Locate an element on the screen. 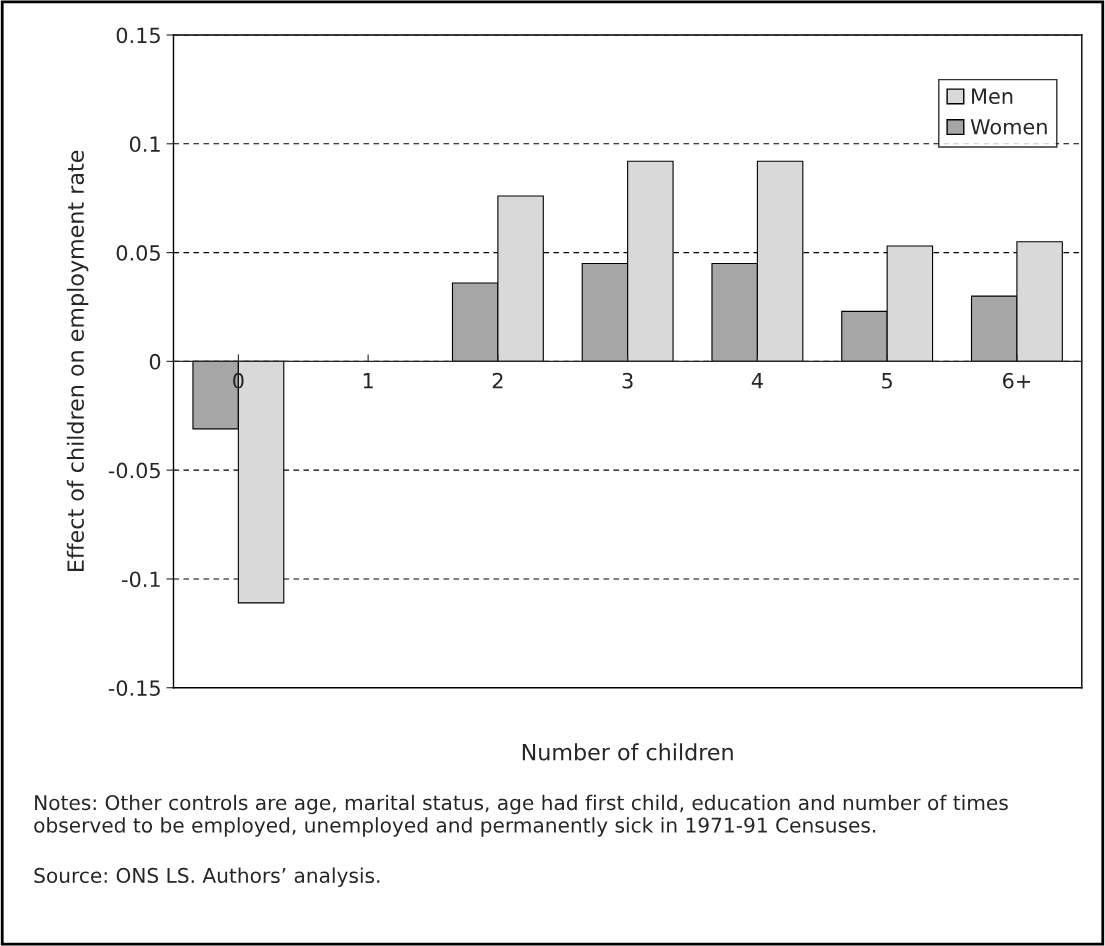  x-tick-label: 5 is located at coordinates (887, 381).